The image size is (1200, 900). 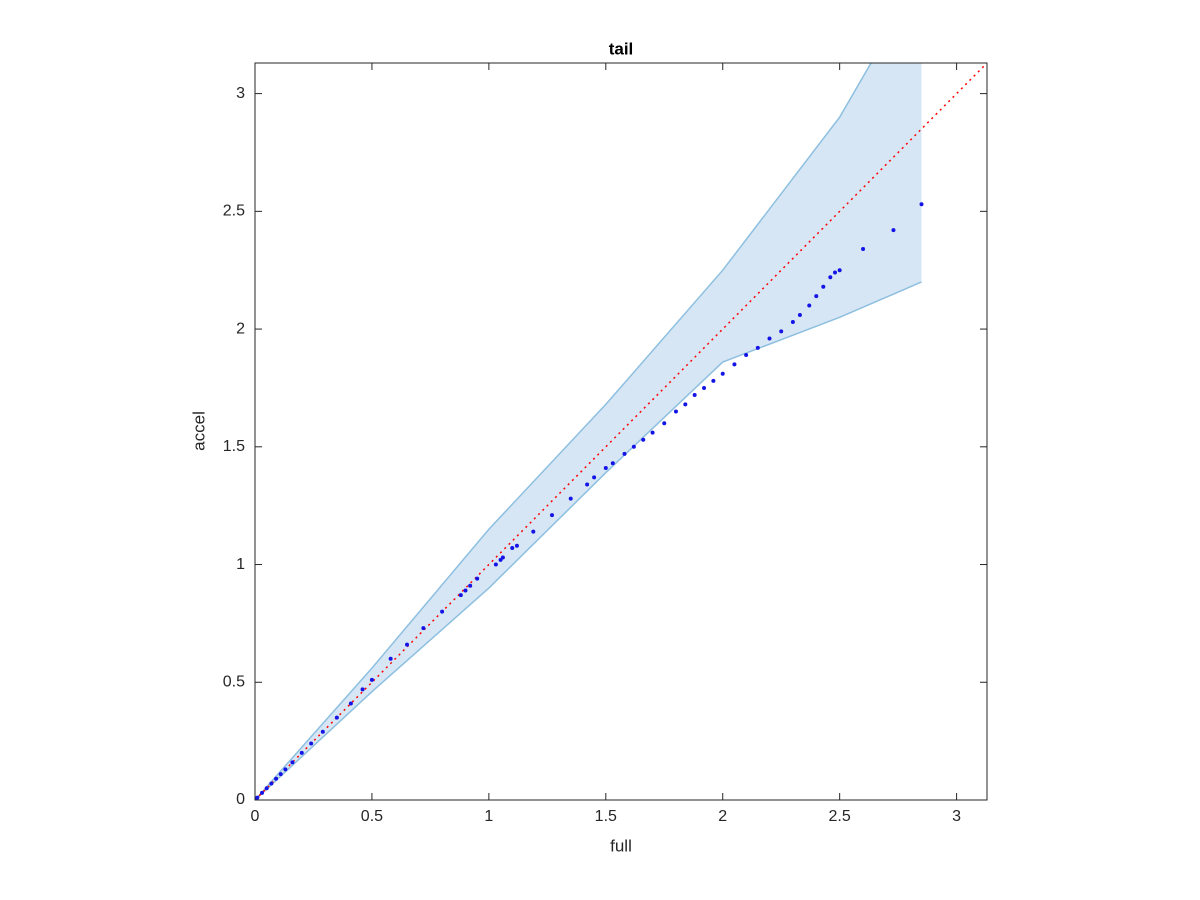 What do you see at coordinates (722, 816) in the screenshot?
I see `x-tick-label: 2` at bounding box center [722, 816].